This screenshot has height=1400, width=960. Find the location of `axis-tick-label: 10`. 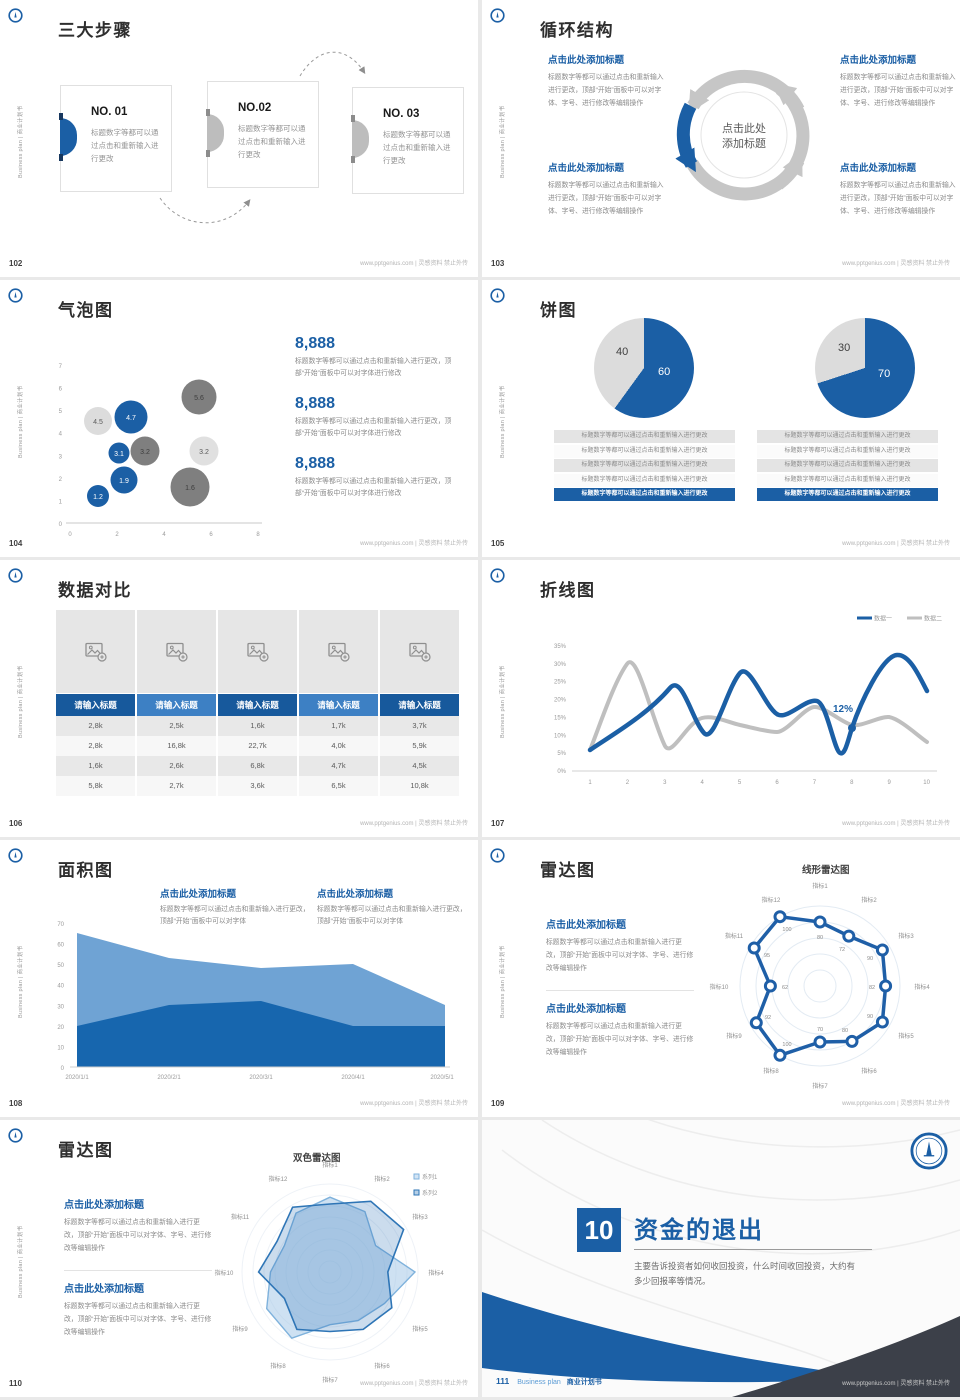

axis-tick-label: 10 is located at coordinates (60, 1048).